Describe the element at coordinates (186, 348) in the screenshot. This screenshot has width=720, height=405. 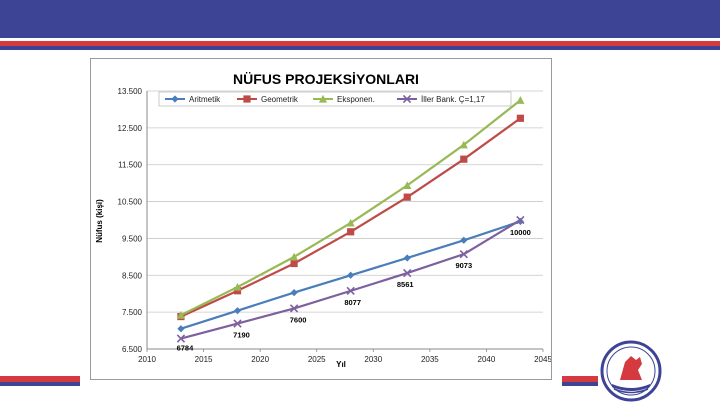
I see `data-label: 6784` at that location.